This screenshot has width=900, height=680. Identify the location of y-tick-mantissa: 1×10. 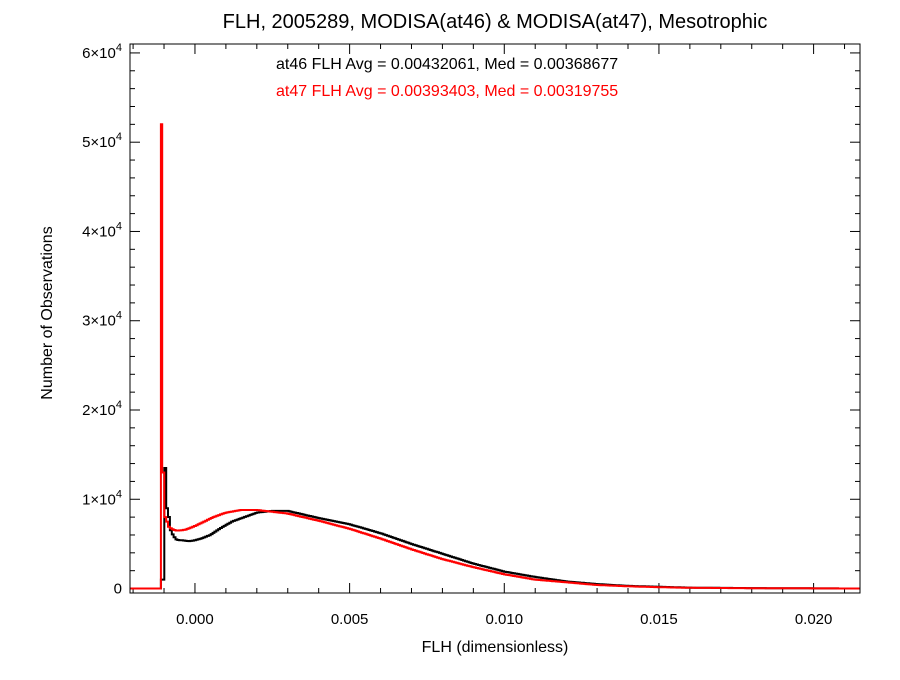
(99, 499).